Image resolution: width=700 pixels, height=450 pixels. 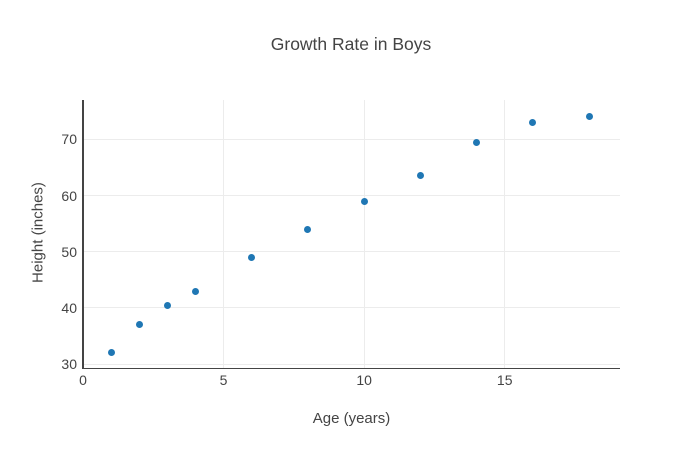 I want to click on x-tick-label: 5, so click(x=223, y=380).